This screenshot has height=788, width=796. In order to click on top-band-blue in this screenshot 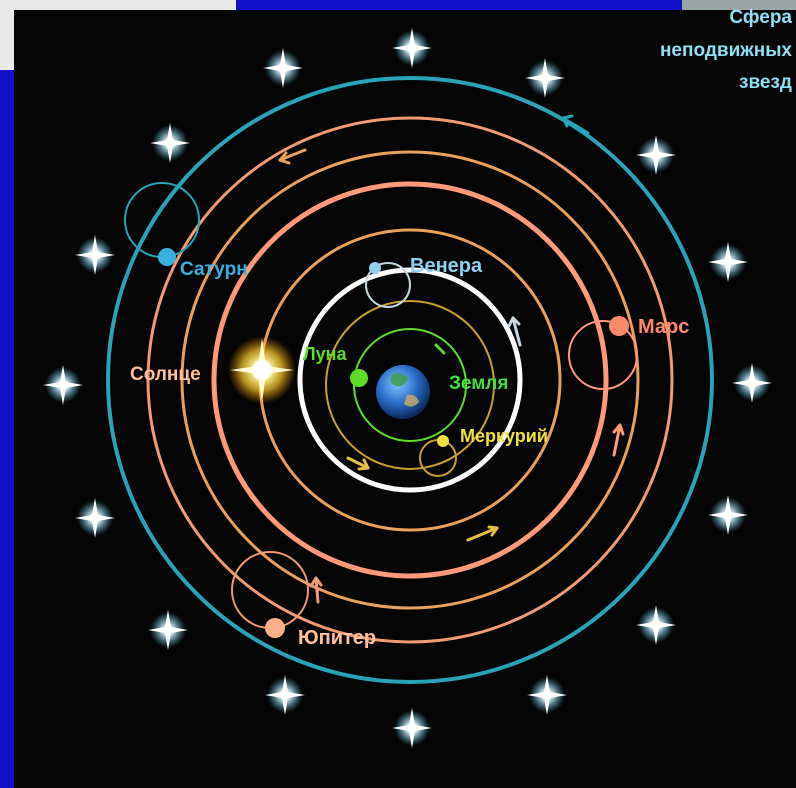, I will do `click(459, 5)`.